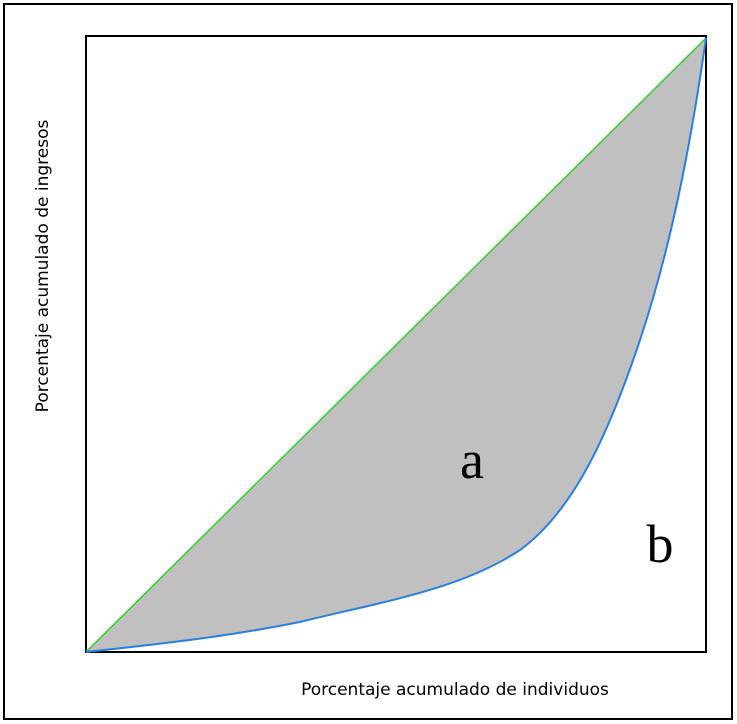 This screenshot has height=724, width=737. Describe the element at coordinates (660, 544) in the screenshot. I see `region-b-label: b` at that location.